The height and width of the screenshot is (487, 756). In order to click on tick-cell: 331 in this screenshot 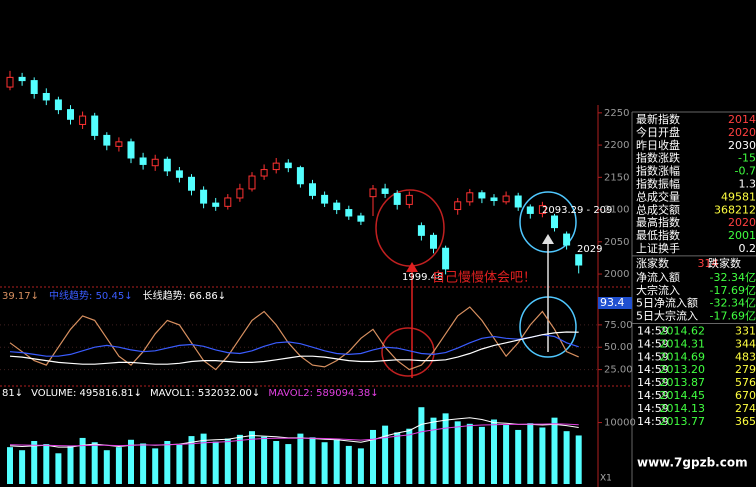, I will do `click(745, 331)`.